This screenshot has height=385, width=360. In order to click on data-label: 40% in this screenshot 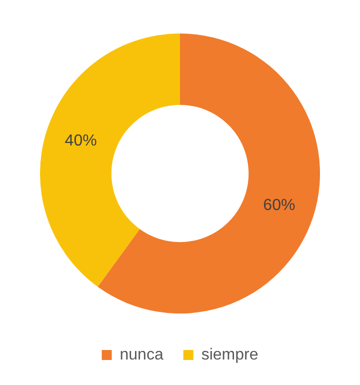, I will do `click(80, 141)`.